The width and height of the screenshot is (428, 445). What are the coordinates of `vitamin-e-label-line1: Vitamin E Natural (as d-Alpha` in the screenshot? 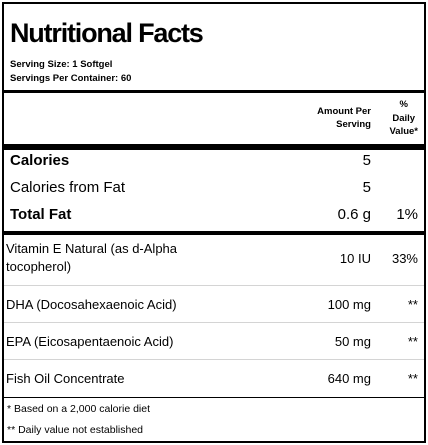 It's located at (92, 248).